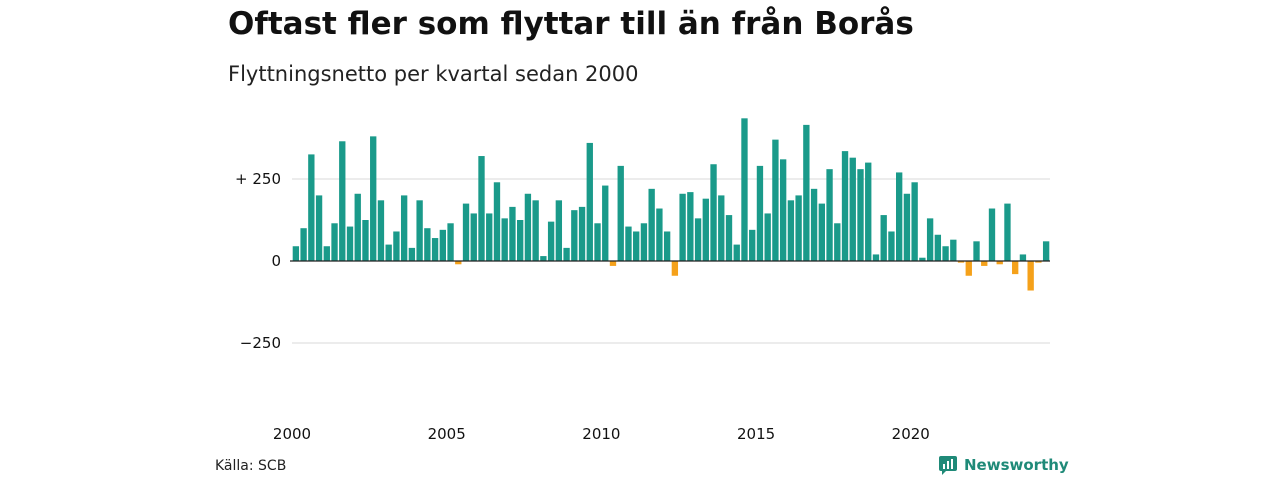 The image size is (1280, 480). I want to click on y-tick-label-2: −250, so click(260, 343).